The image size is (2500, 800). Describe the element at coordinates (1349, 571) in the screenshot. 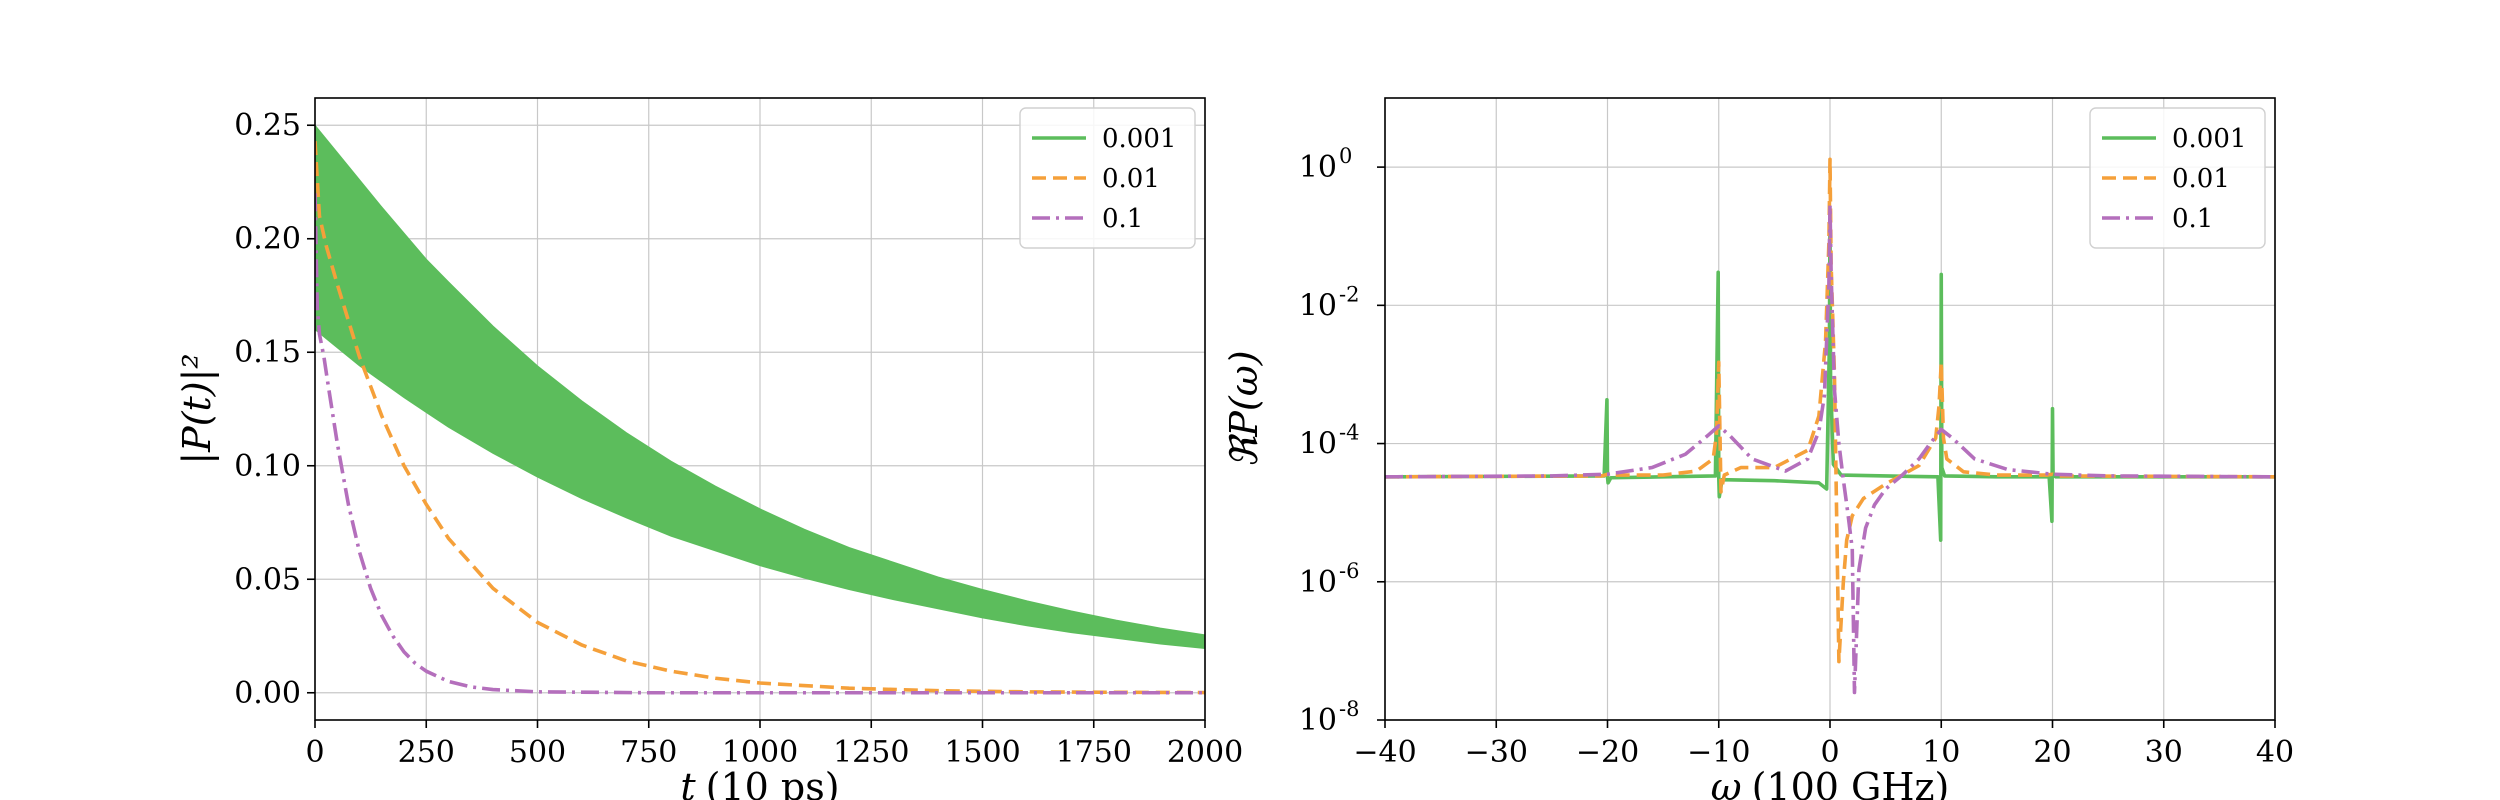

I see `y-tick-exponent: -6` at that location.